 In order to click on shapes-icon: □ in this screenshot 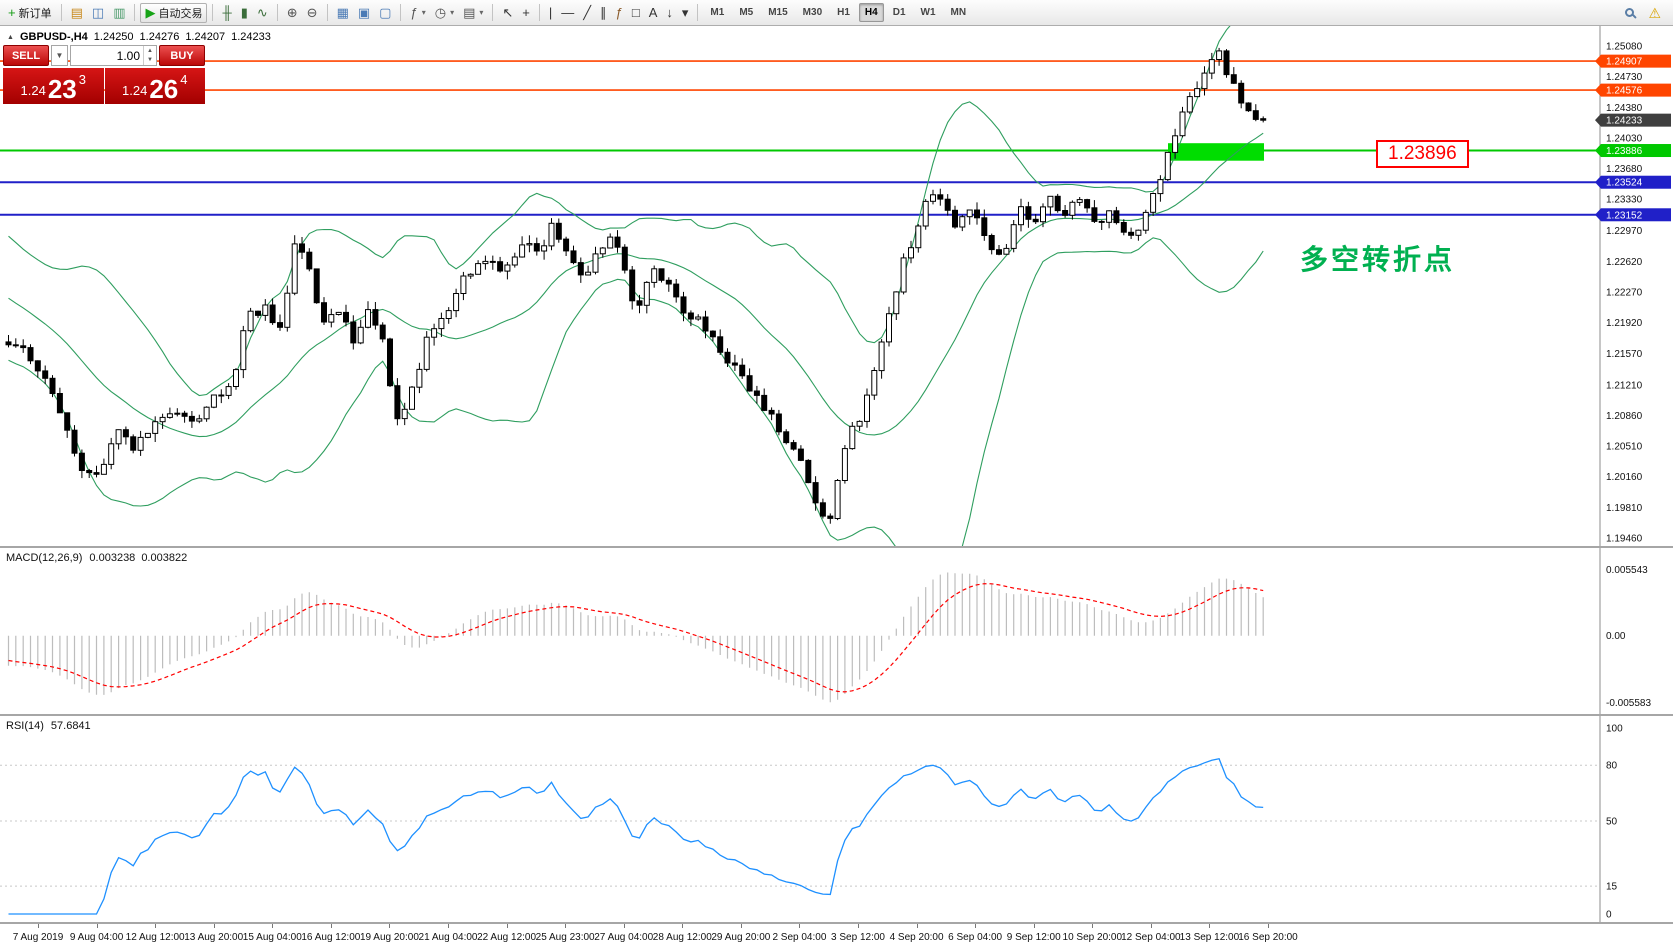, I will do `click(636, 13)`.